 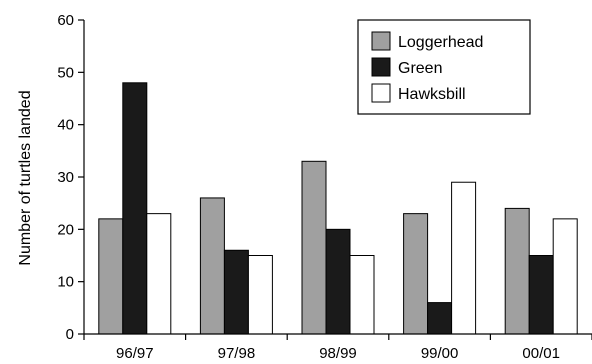 I want to click on legend-label-green: Green, so click(x=420, y=68).